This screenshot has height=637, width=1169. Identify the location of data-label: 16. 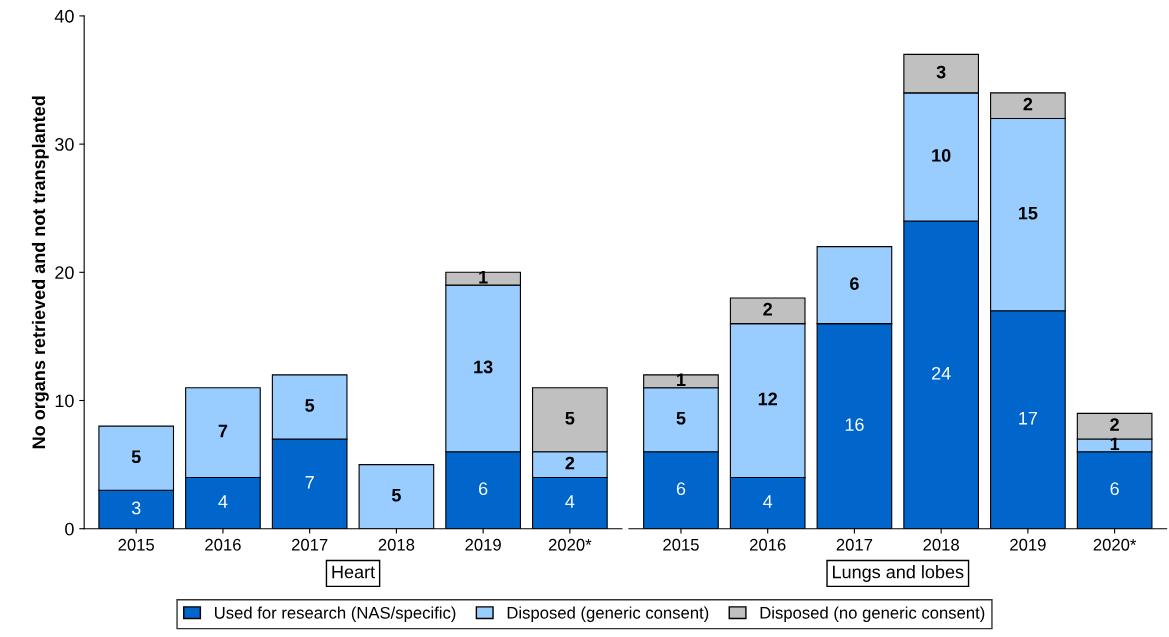
(854, 424).